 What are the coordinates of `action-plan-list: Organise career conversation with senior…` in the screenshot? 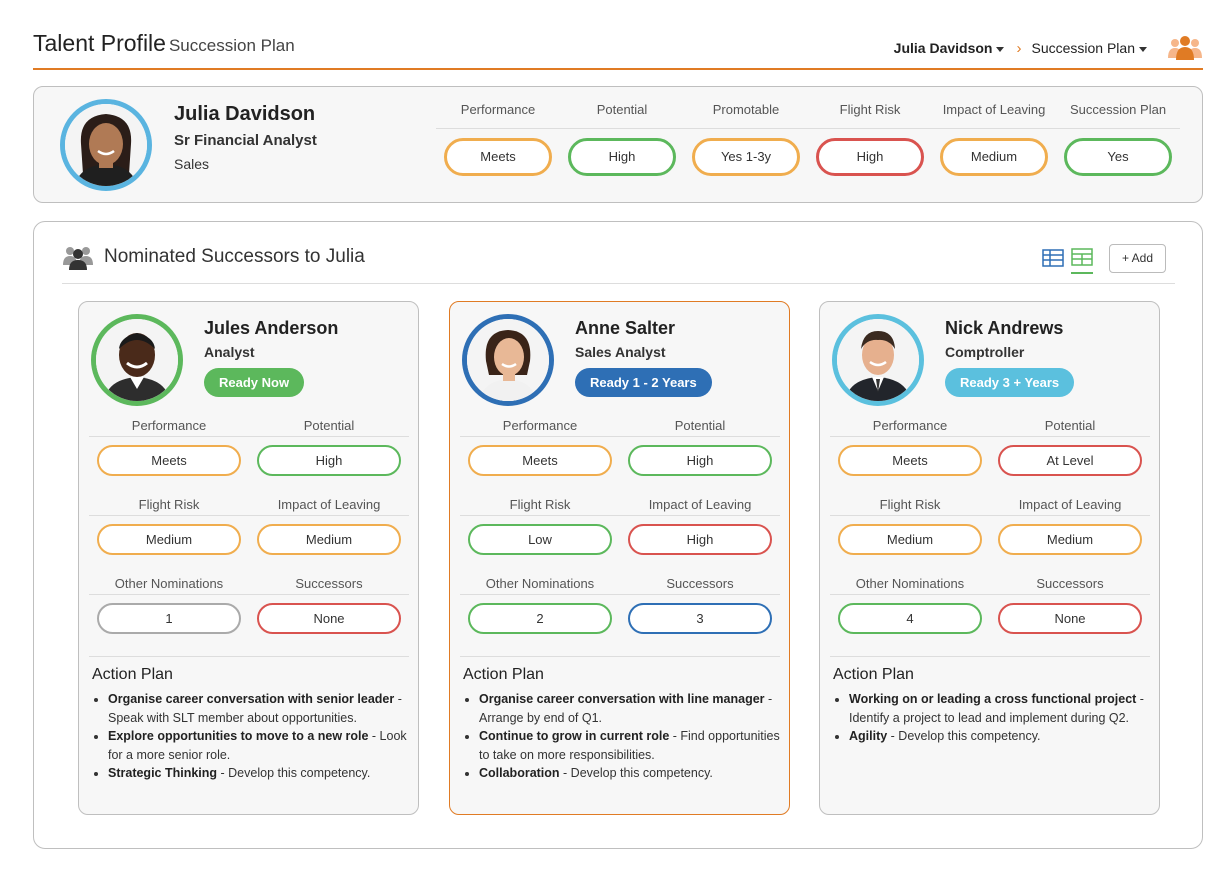 It's located at (259, 736).